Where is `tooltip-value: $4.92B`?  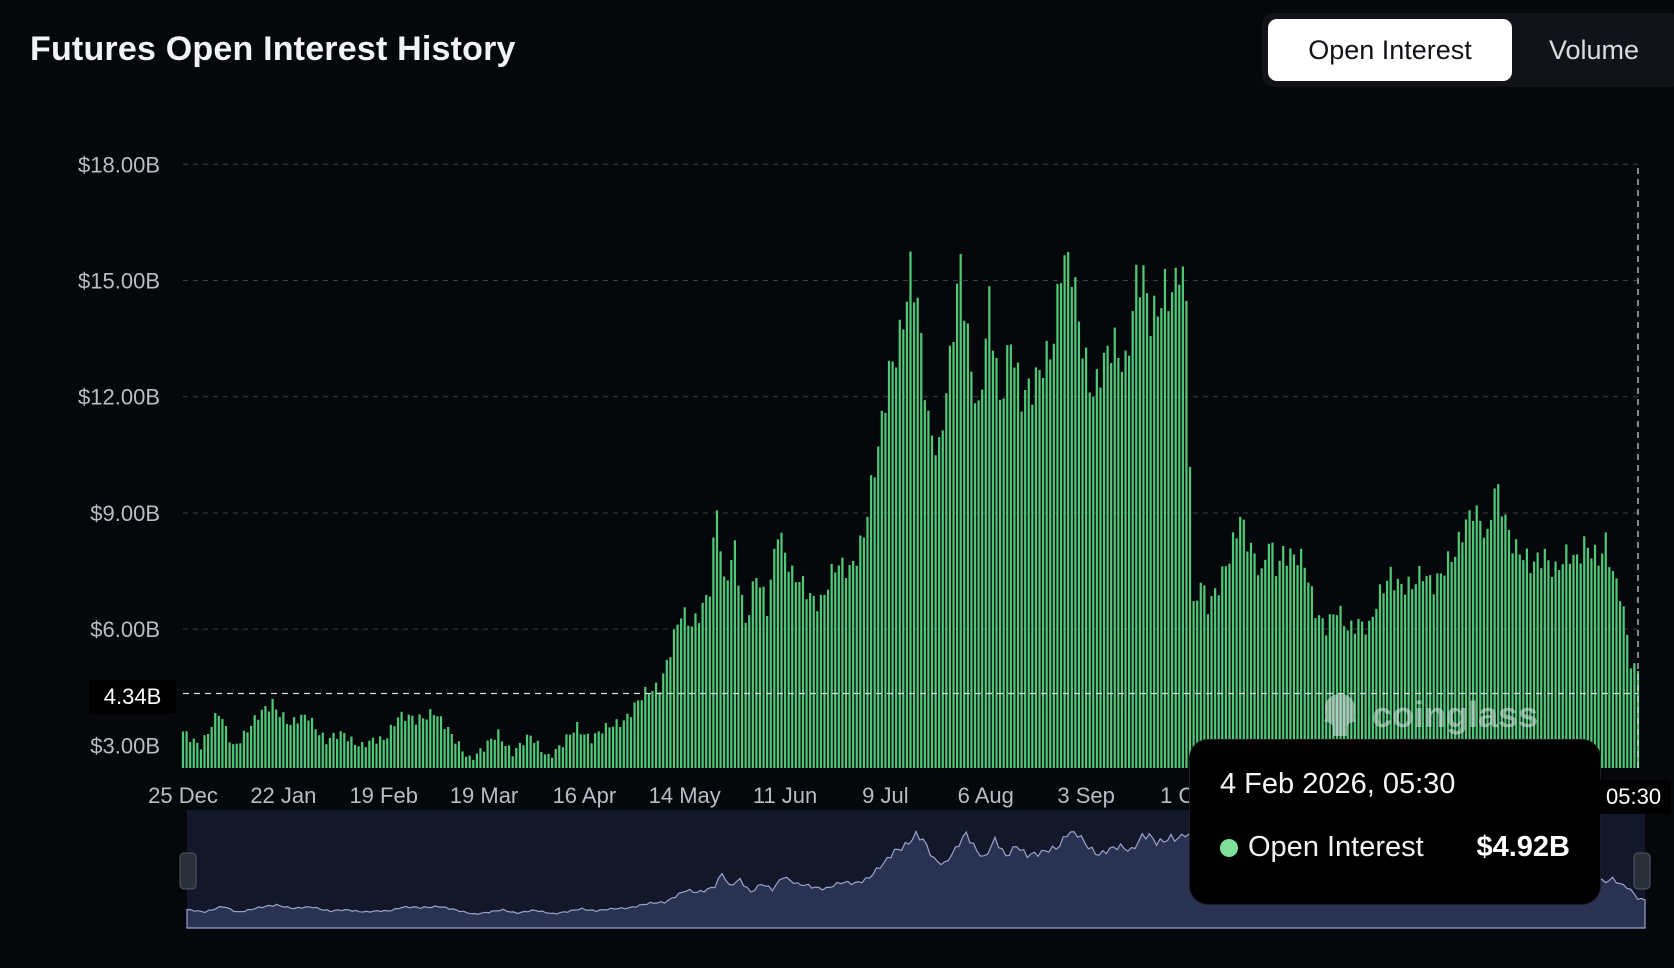
tooltip-value: $4.92B is located at coordinates (1523, 847).